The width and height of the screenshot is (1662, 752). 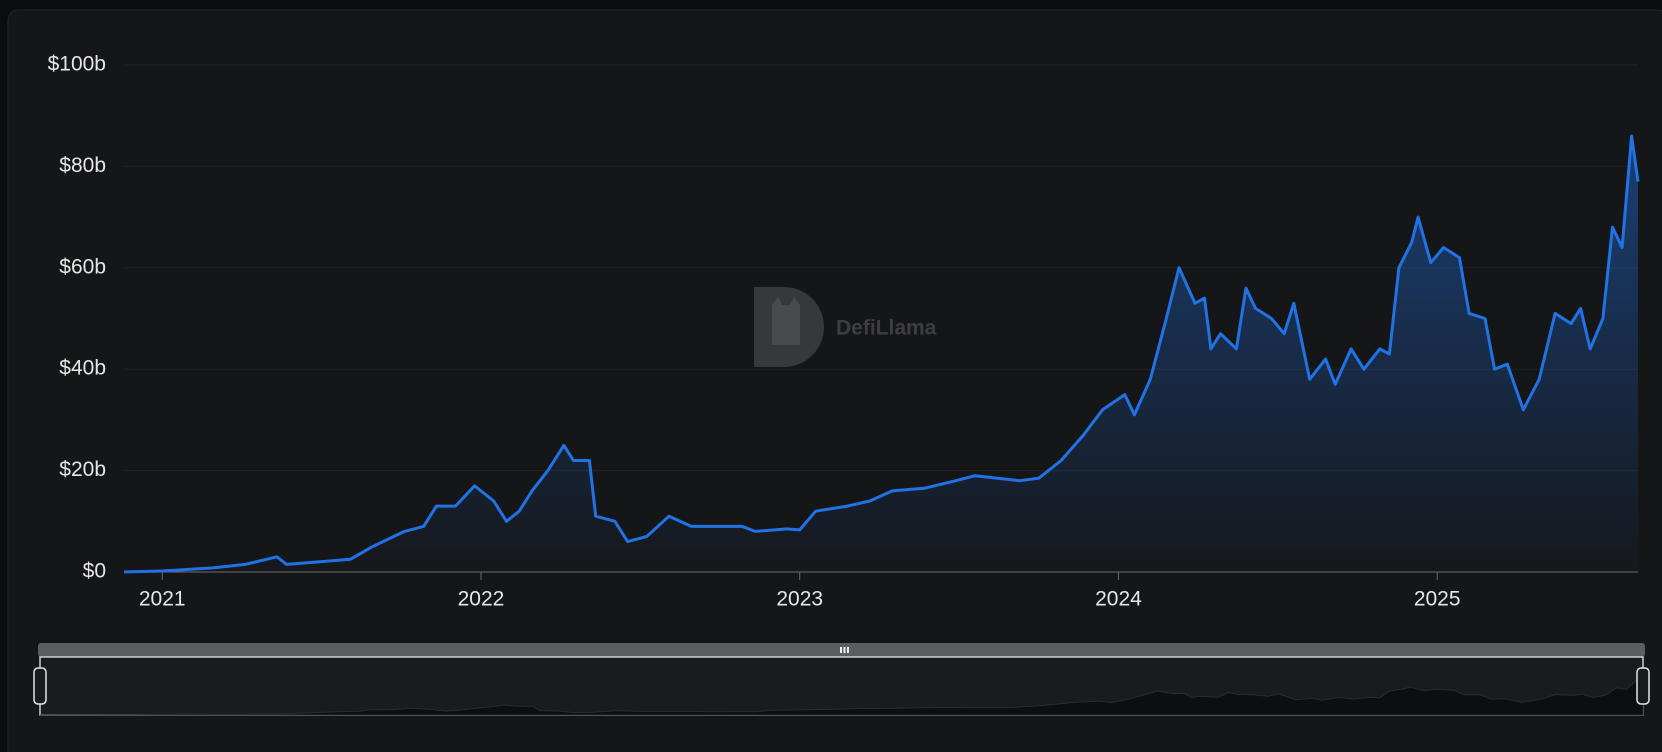 I want to click on x-tick-label: 2024, so click(x=1118, y=599).